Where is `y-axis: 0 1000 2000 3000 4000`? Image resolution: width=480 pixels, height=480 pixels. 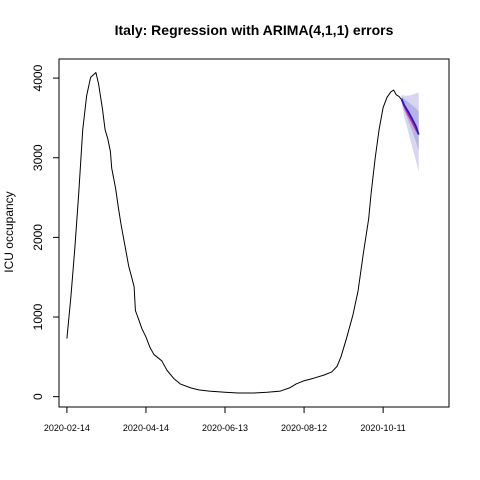 y-axis: 0 1000 2000 3000 4000 is located at coordinates (45, 232).